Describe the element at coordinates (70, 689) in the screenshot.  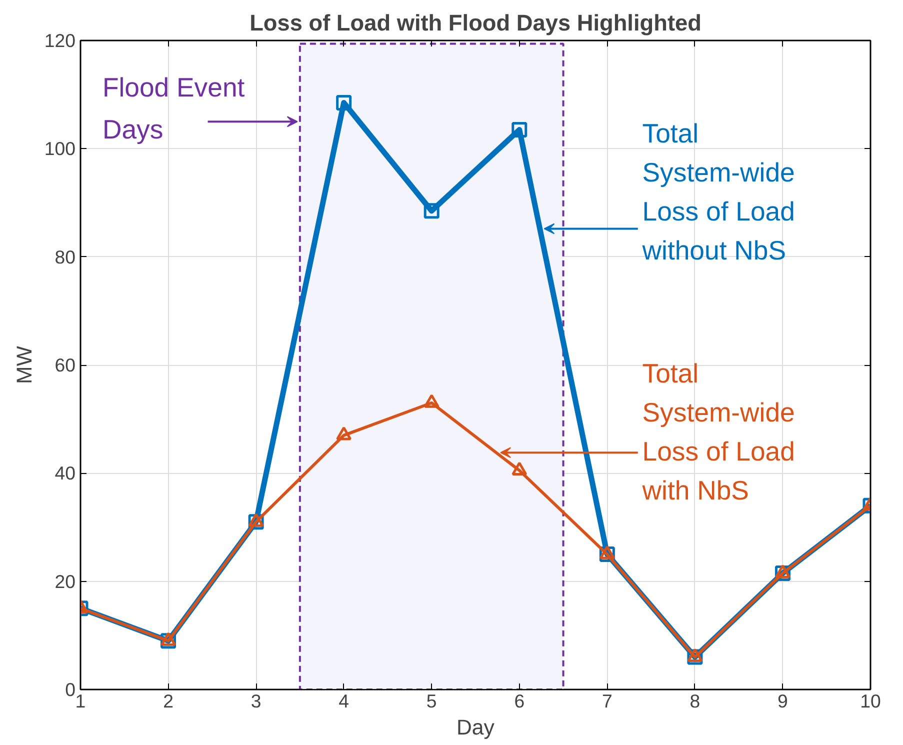
I see `y-tick-label: 0` at that location.